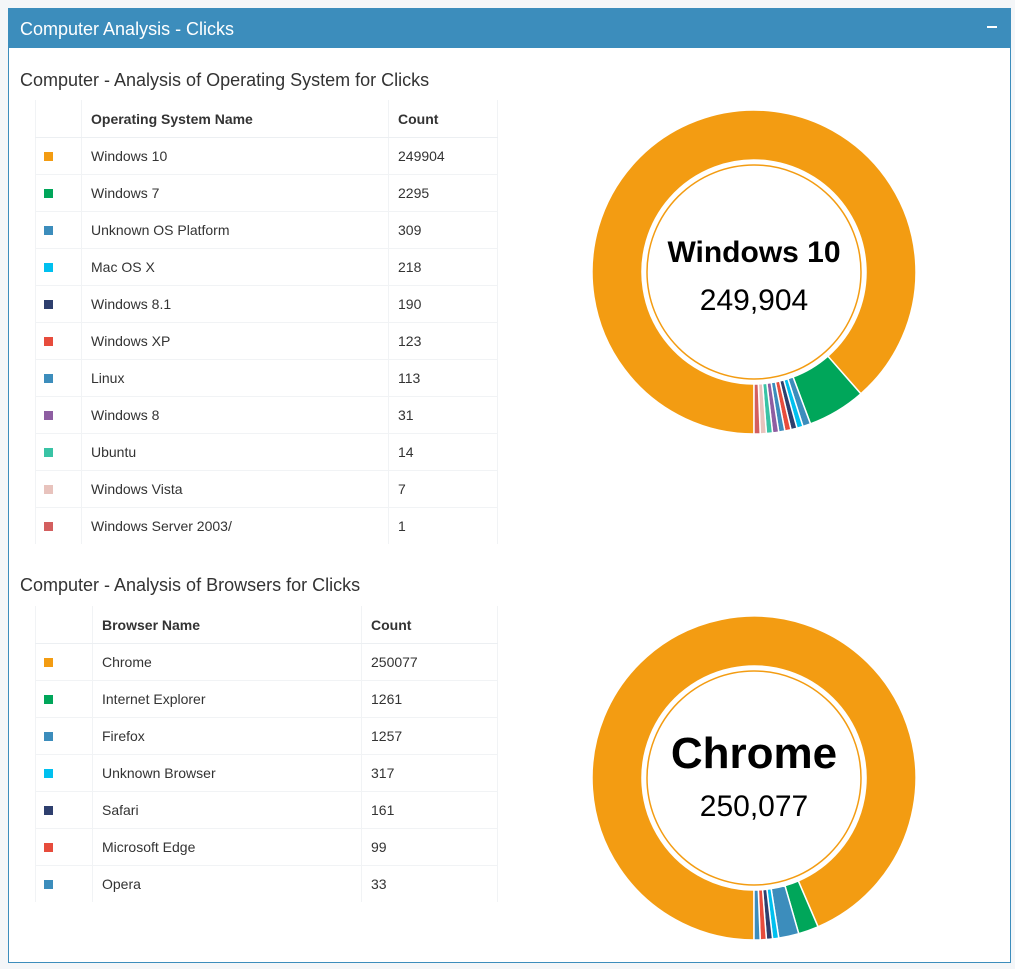  I want to click on table-row: Unknown OS Platform 309, so click(266, 230).